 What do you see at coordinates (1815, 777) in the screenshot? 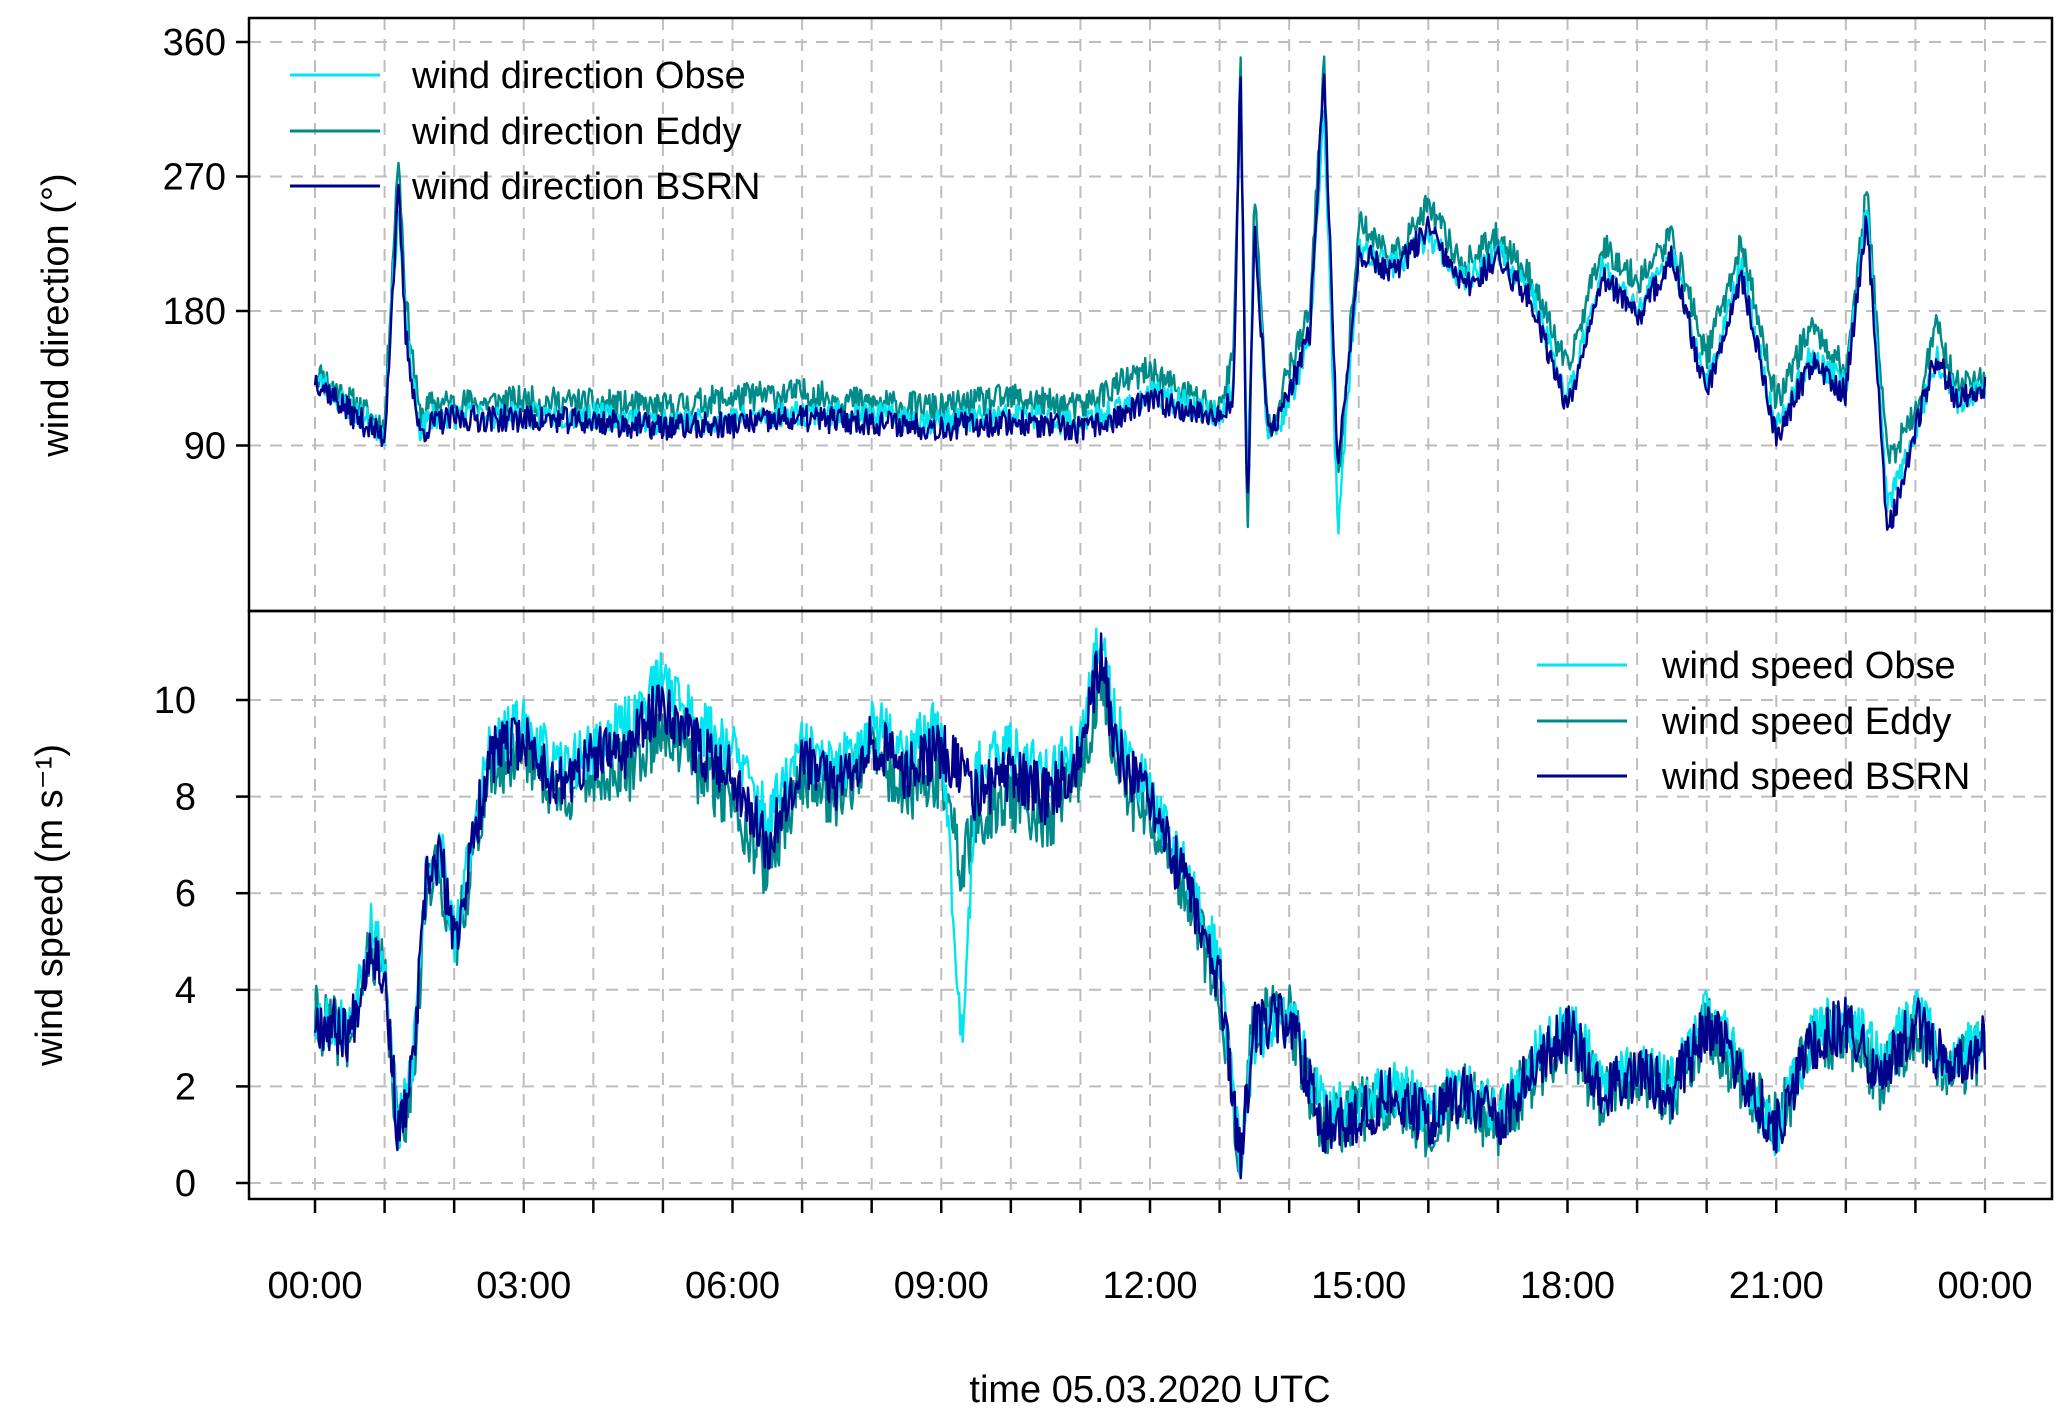
I see `legend-label-speed-bsrn: wind speed BSRN` at bounding box center [1815, 777].